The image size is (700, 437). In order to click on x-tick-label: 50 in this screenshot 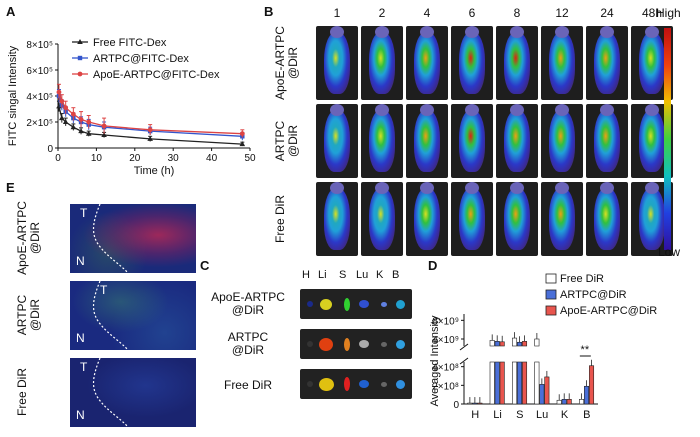, I will do `click(250, 158)`.